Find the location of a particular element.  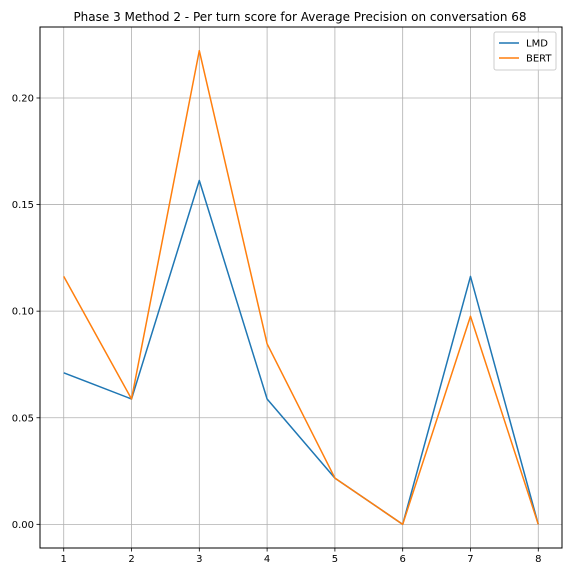

legend-label: BERT is located at coordinates (539, 59).